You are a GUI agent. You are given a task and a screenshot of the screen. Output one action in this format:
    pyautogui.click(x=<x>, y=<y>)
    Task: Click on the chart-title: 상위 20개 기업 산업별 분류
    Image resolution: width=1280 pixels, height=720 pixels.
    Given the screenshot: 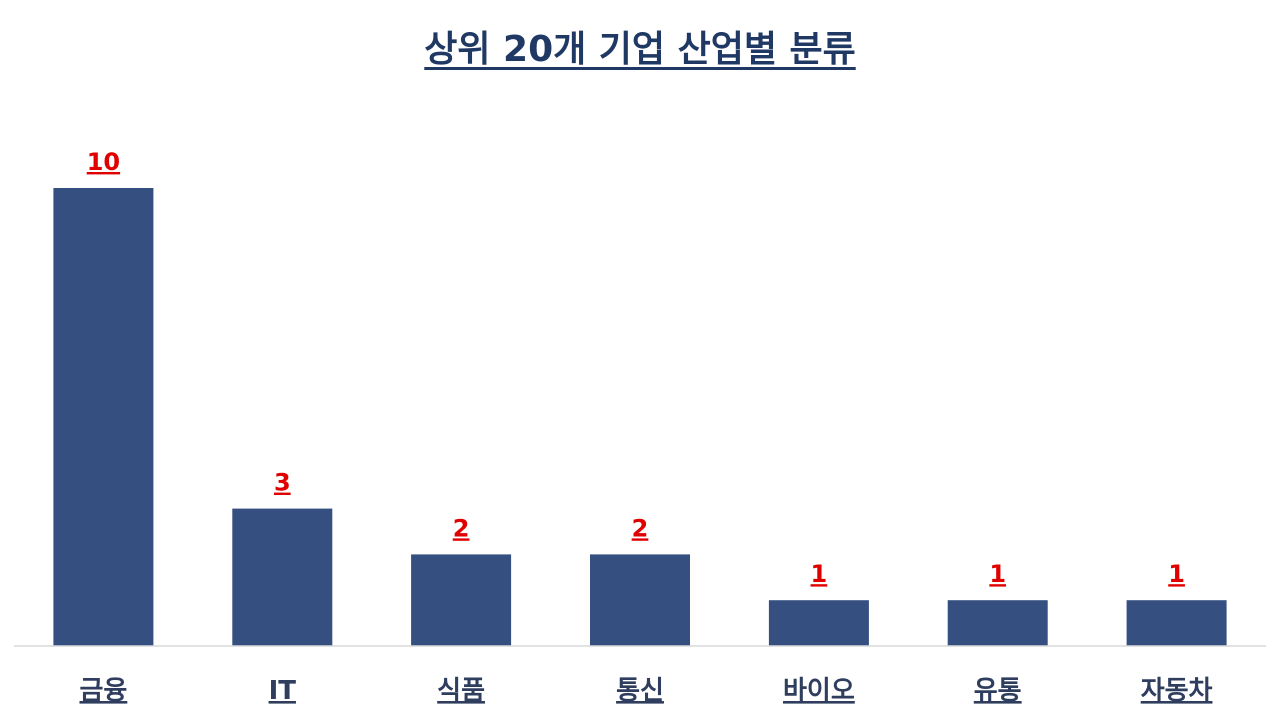 What is the action you would take?
    pyautogui.click(x=640, y=49)
    